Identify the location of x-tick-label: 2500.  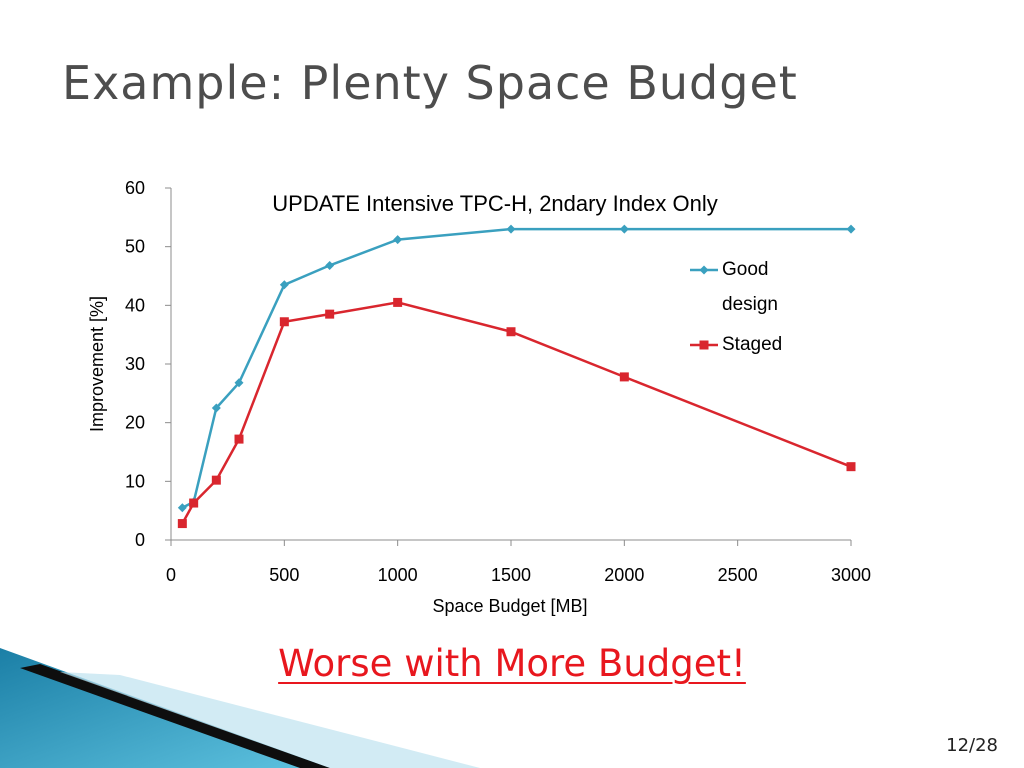
(738, 575).